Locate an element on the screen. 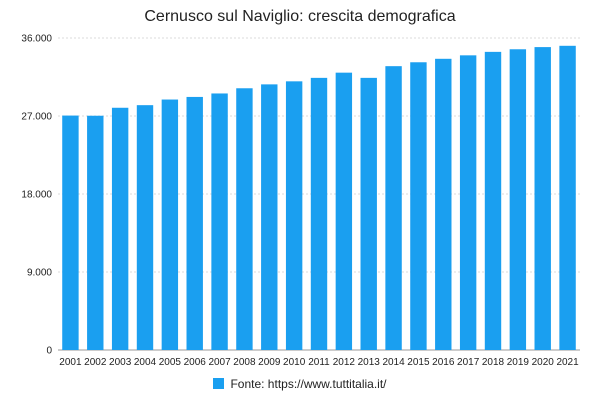 This screenshot has height=400, width=600. x-tick-label: 2005 is located at coordinates (170, 362).